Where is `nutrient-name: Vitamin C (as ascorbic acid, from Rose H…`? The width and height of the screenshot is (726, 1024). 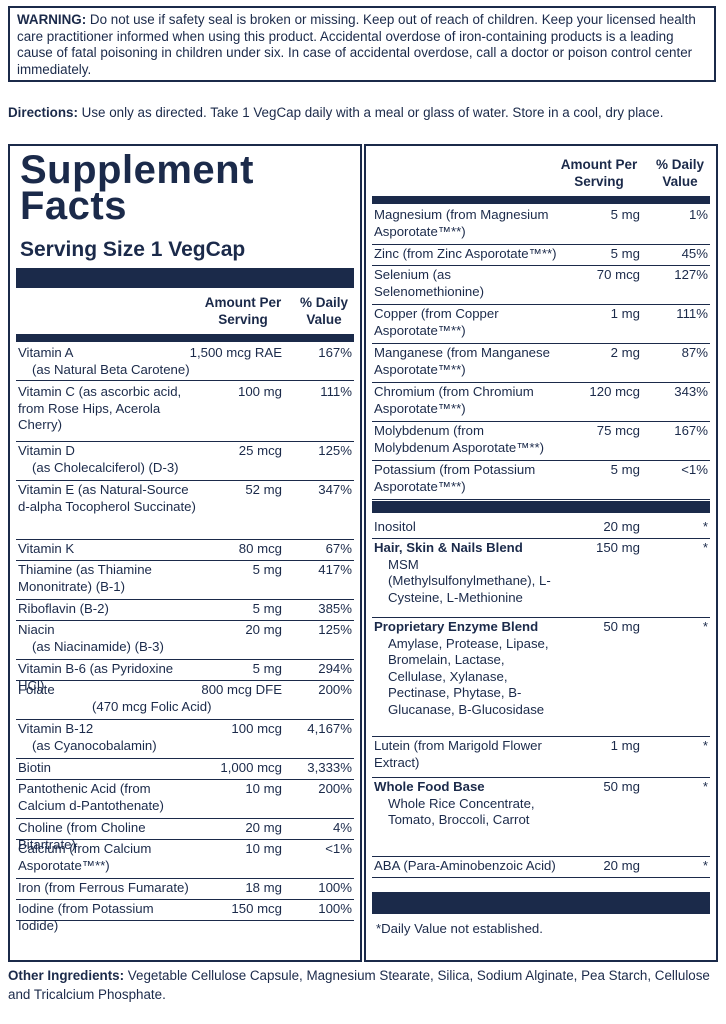
nutrient-name: Vitamin C (as ascorbic acid, from Rose H… is located at coordinates (107, 409).